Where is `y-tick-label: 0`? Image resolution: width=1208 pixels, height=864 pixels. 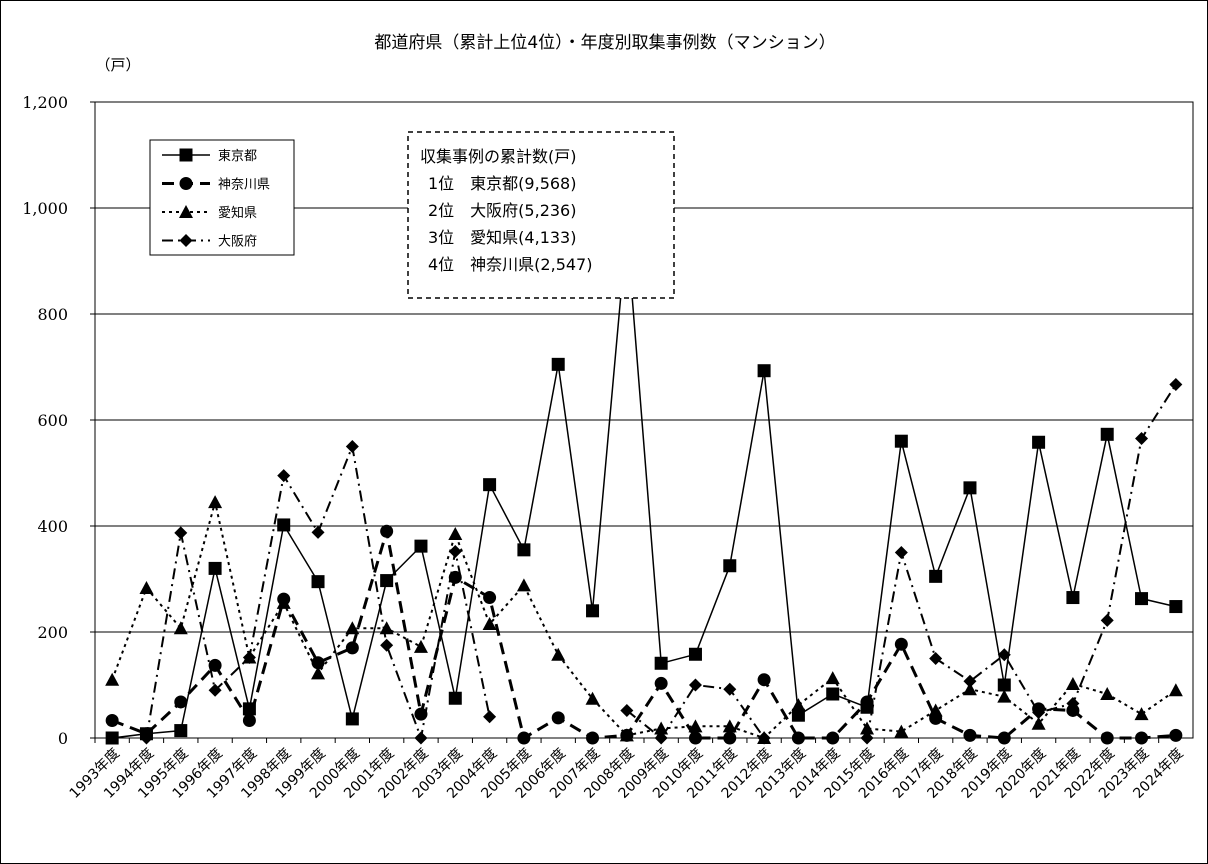
y-tick-label: 0 is located at coordinates (63, 738).